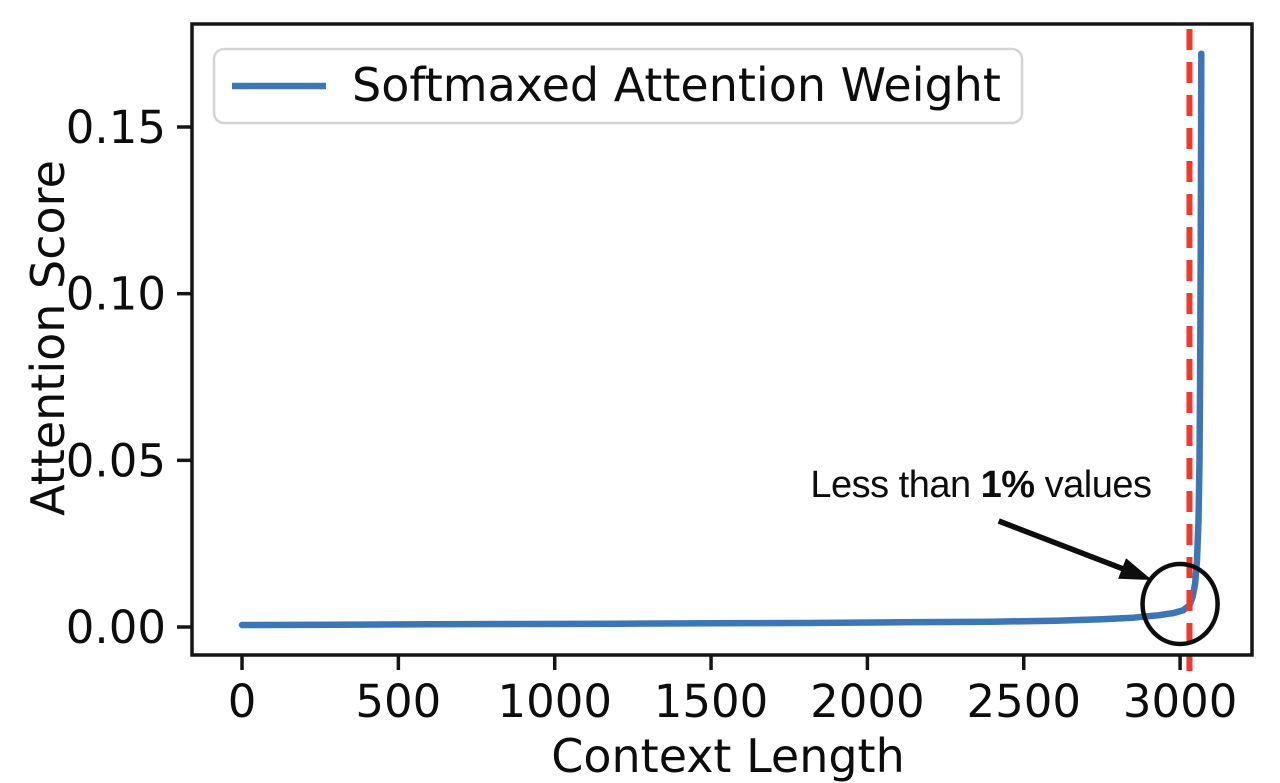  I want to click on legend-label: Softmaxed Attention Weight, so click(676, 85).